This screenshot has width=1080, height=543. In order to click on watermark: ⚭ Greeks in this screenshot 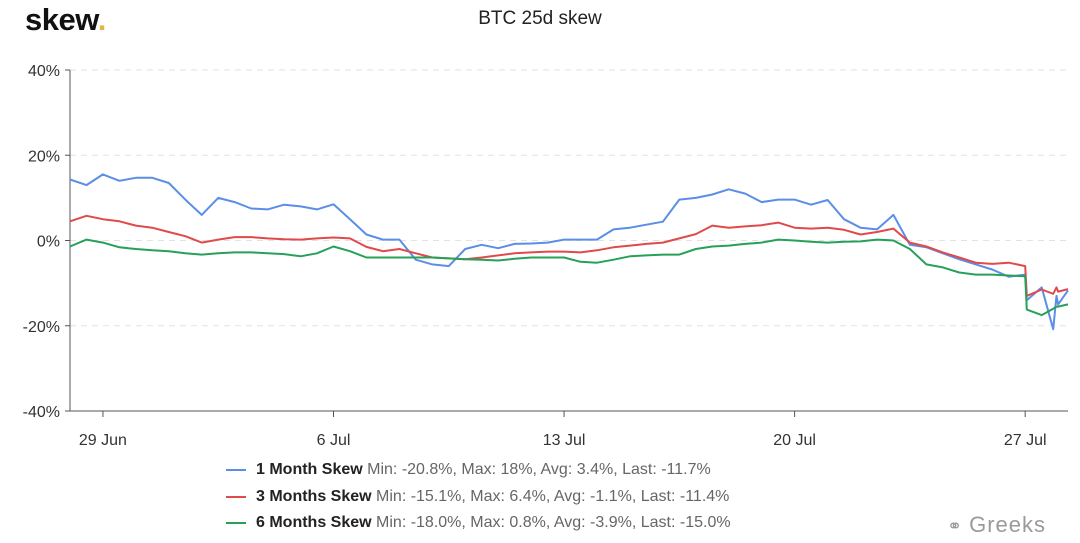, I will do `click(996, 525)`.